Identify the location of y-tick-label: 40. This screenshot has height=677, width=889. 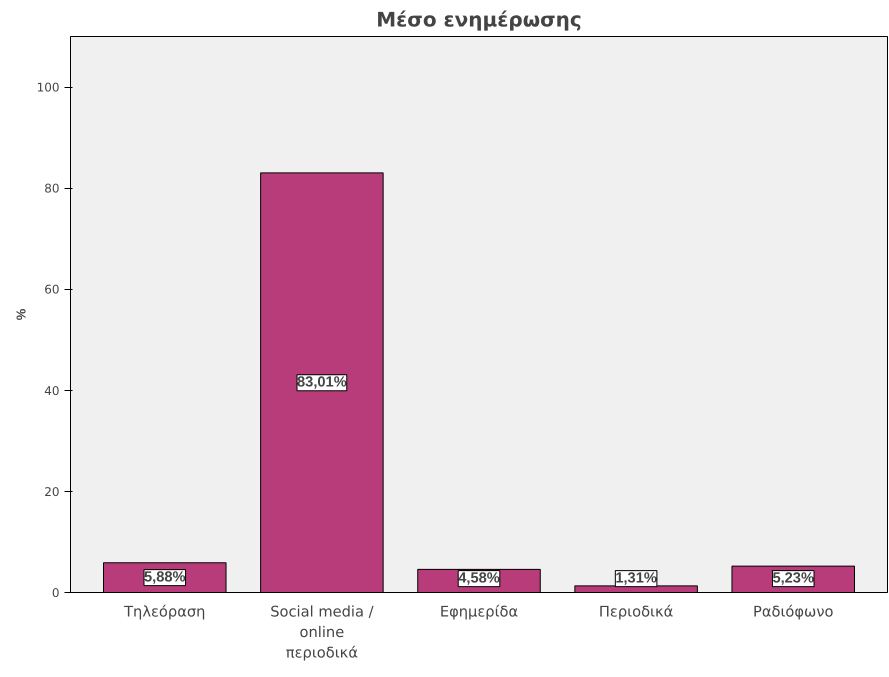
(52, 391).